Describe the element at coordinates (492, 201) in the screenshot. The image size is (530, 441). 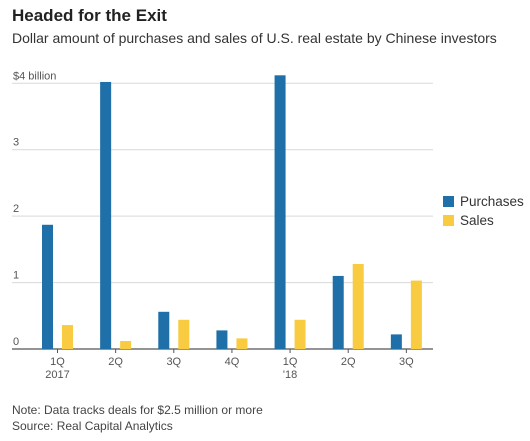
I see `legend-label-purchases: Purchases` at that location.